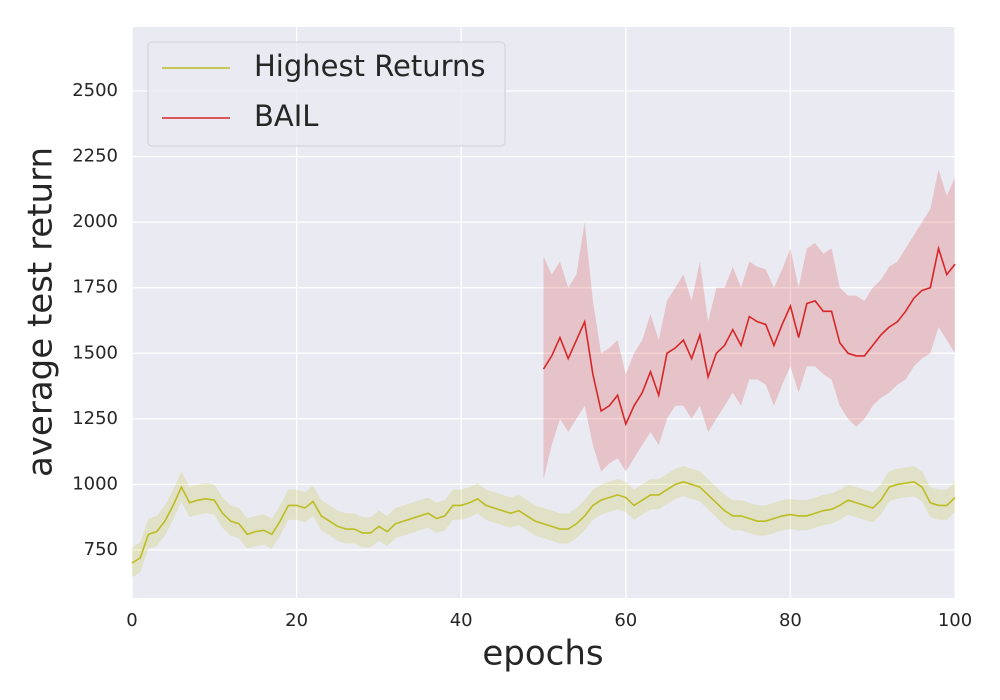 The image size is (1000, 700). What do you see at coordinates (370, 66) in the screenshot?
I see `legend-label: Highest Returns` at bounding box center [370, 66].